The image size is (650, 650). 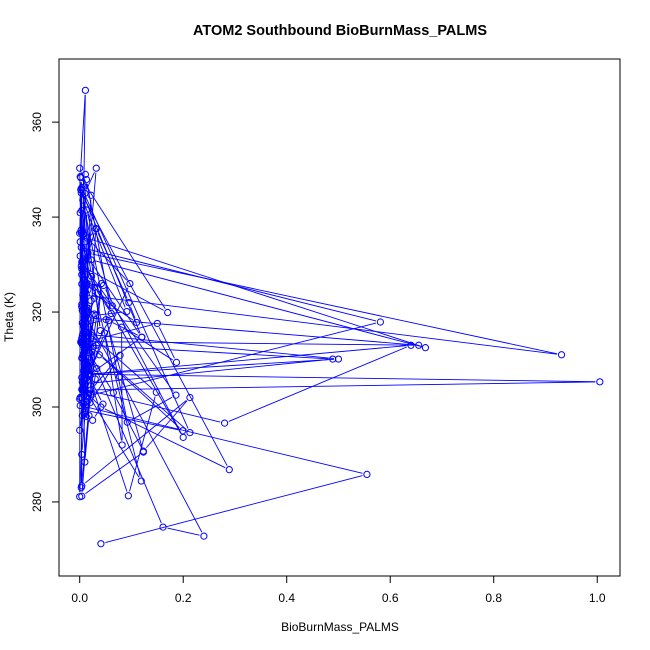 I want to click on y-tick-label: 340, so click(x=37, y=217).